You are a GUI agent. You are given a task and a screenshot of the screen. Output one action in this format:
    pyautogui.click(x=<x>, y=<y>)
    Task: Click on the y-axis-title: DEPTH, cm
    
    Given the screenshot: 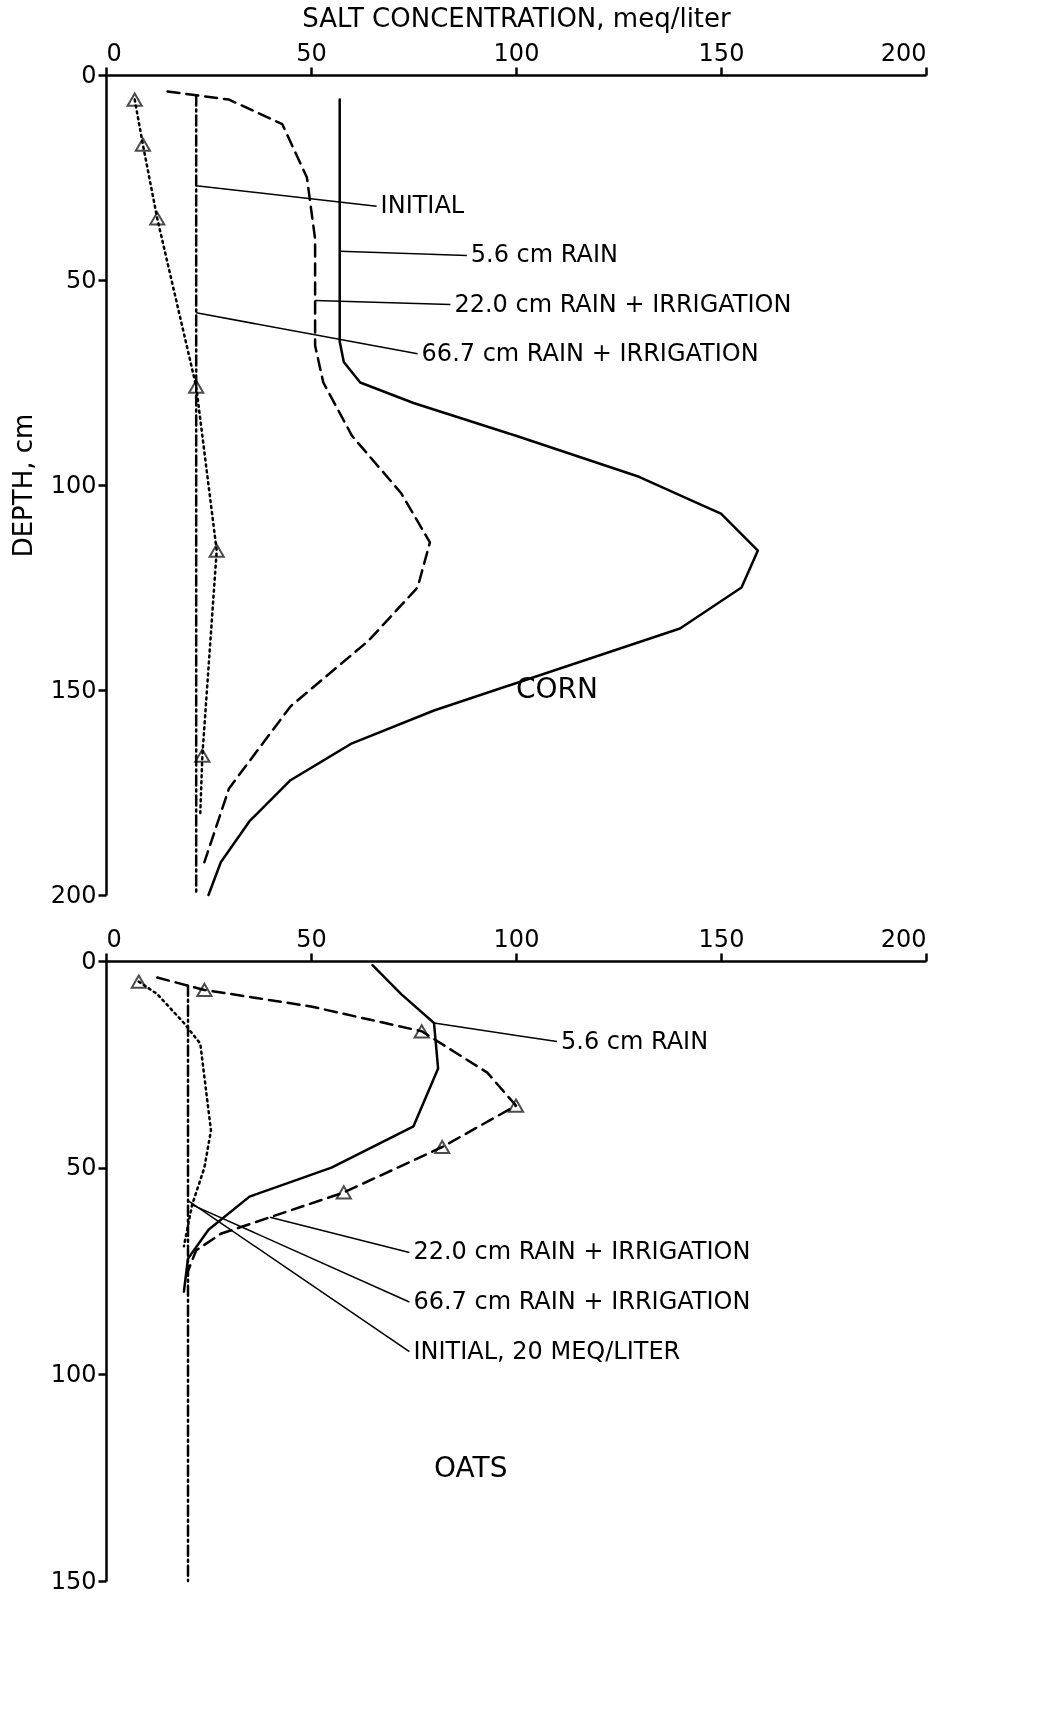 What is the action you would take?
    pyautogui.click(x=22, y=485)
    